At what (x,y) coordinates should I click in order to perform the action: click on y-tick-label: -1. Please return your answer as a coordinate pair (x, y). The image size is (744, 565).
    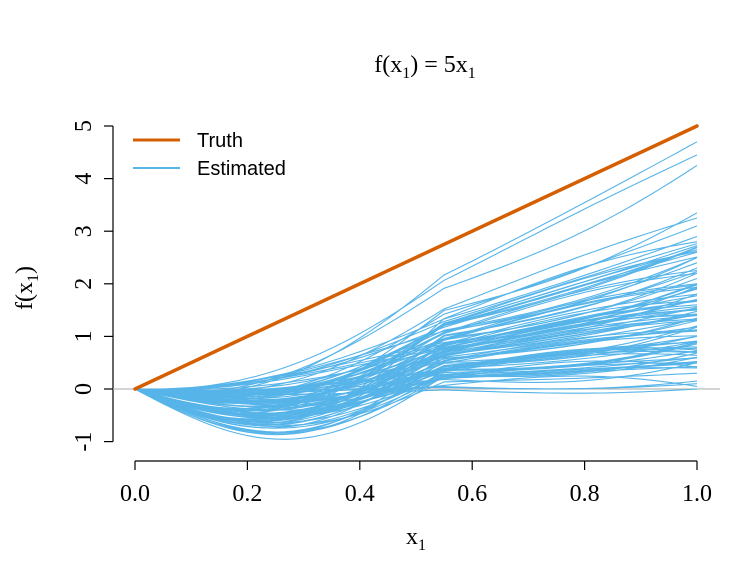
    Looking at the image, I should click on (84, 442).